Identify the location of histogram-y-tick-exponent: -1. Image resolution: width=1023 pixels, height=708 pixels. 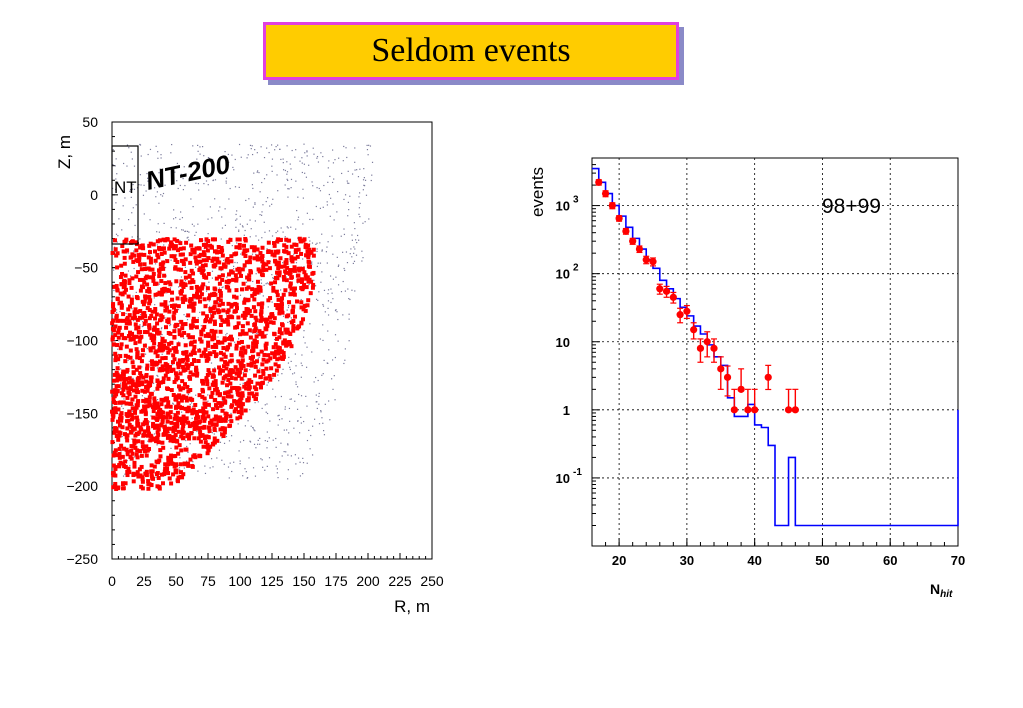
(577, 472).